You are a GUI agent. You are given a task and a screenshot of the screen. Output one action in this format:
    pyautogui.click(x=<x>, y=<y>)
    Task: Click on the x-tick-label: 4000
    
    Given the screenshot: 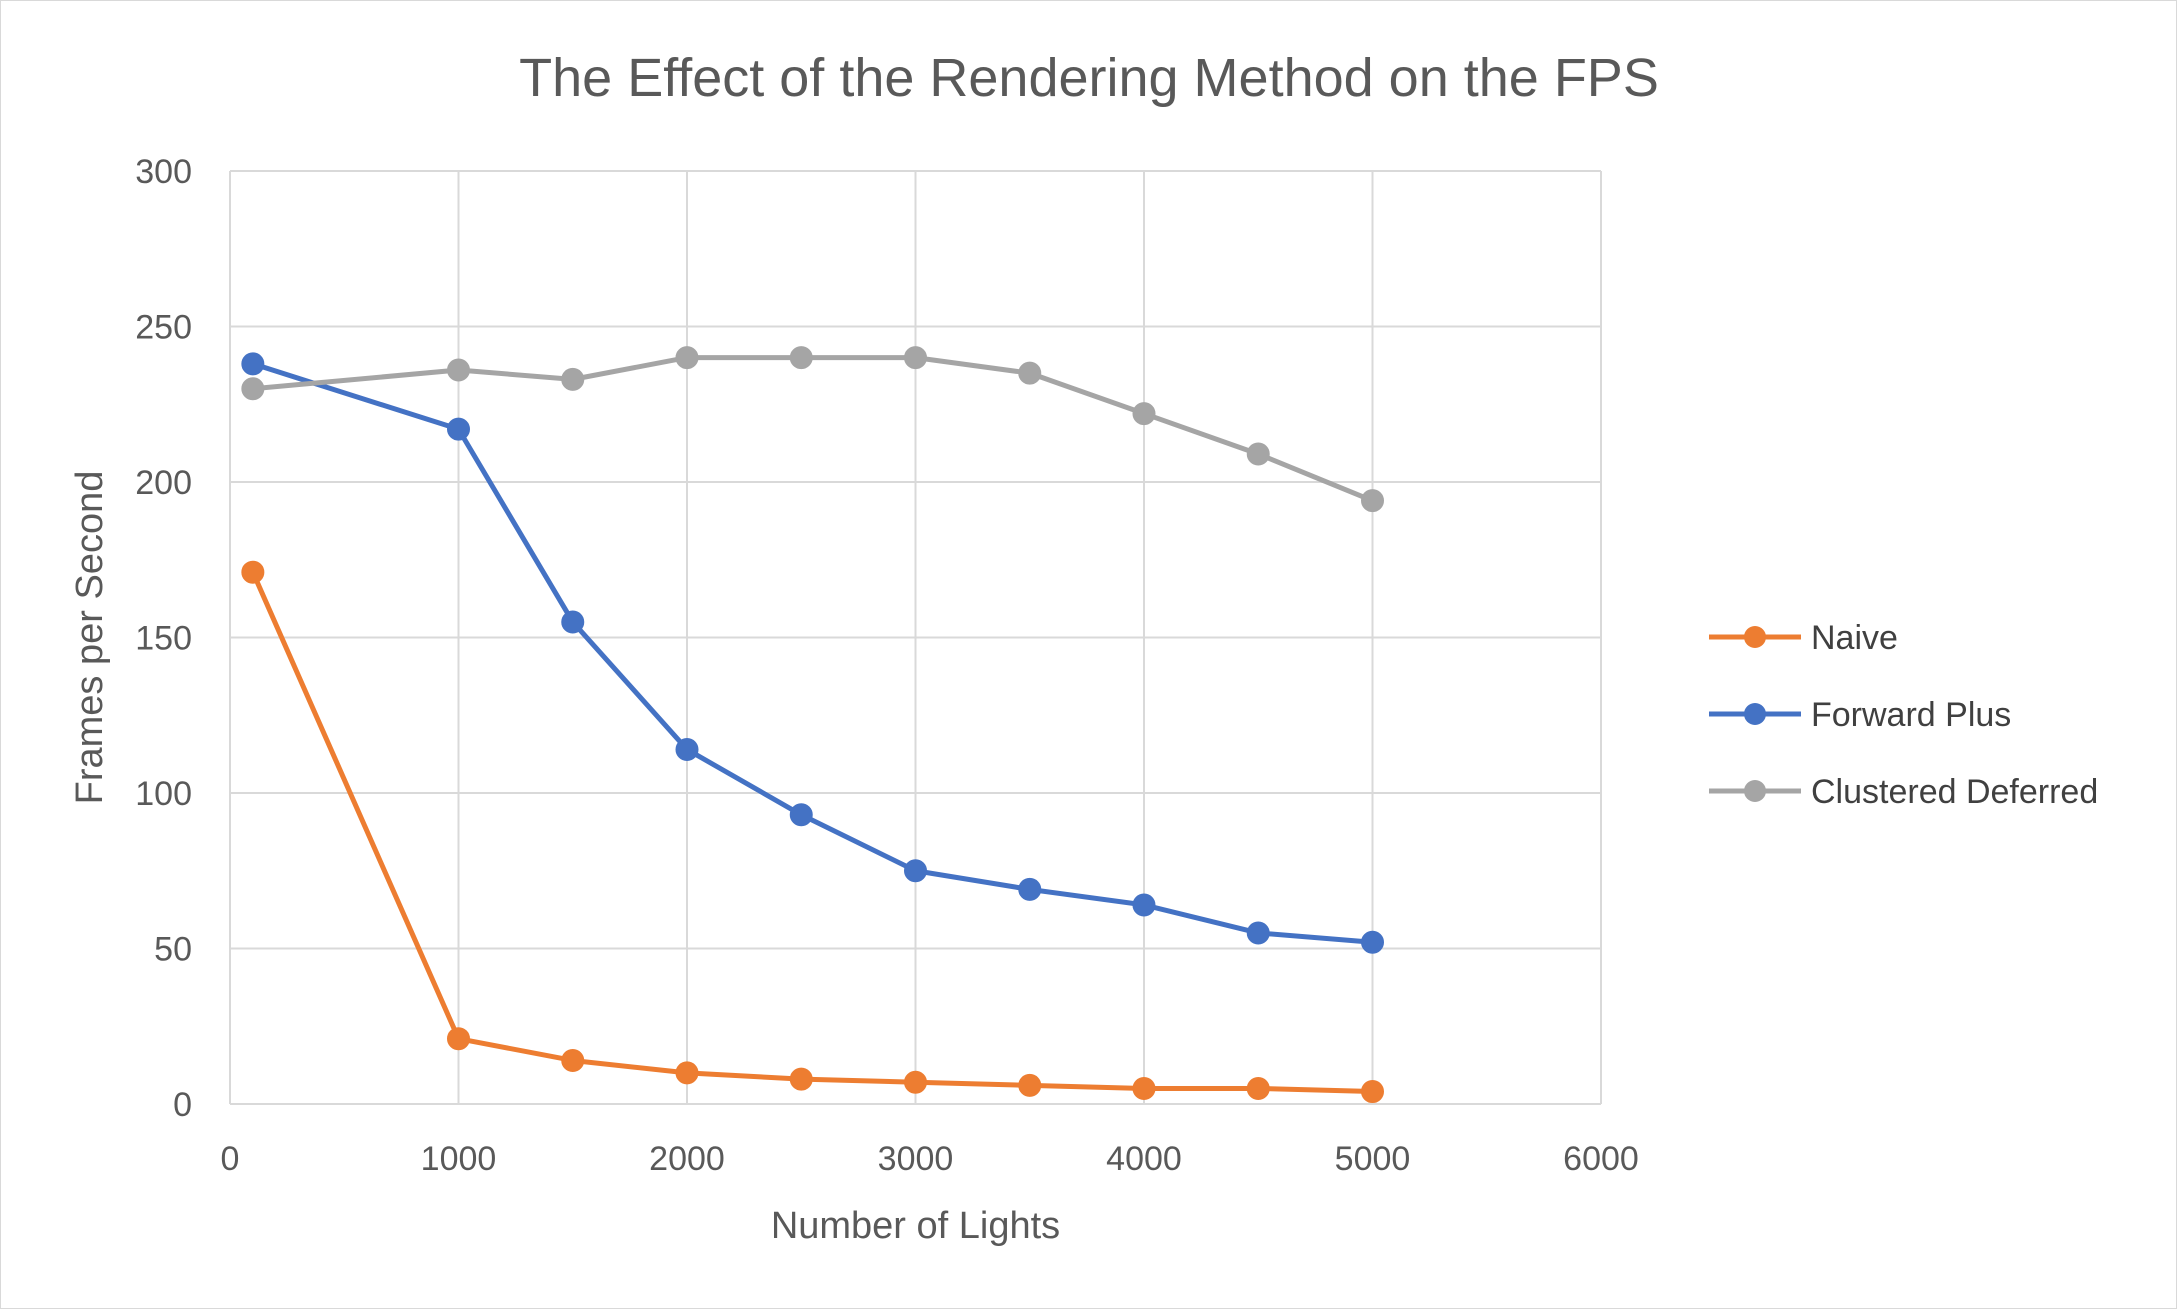 What is the action you would take?
    pyautogui.click(x=1144, y=1159)
    